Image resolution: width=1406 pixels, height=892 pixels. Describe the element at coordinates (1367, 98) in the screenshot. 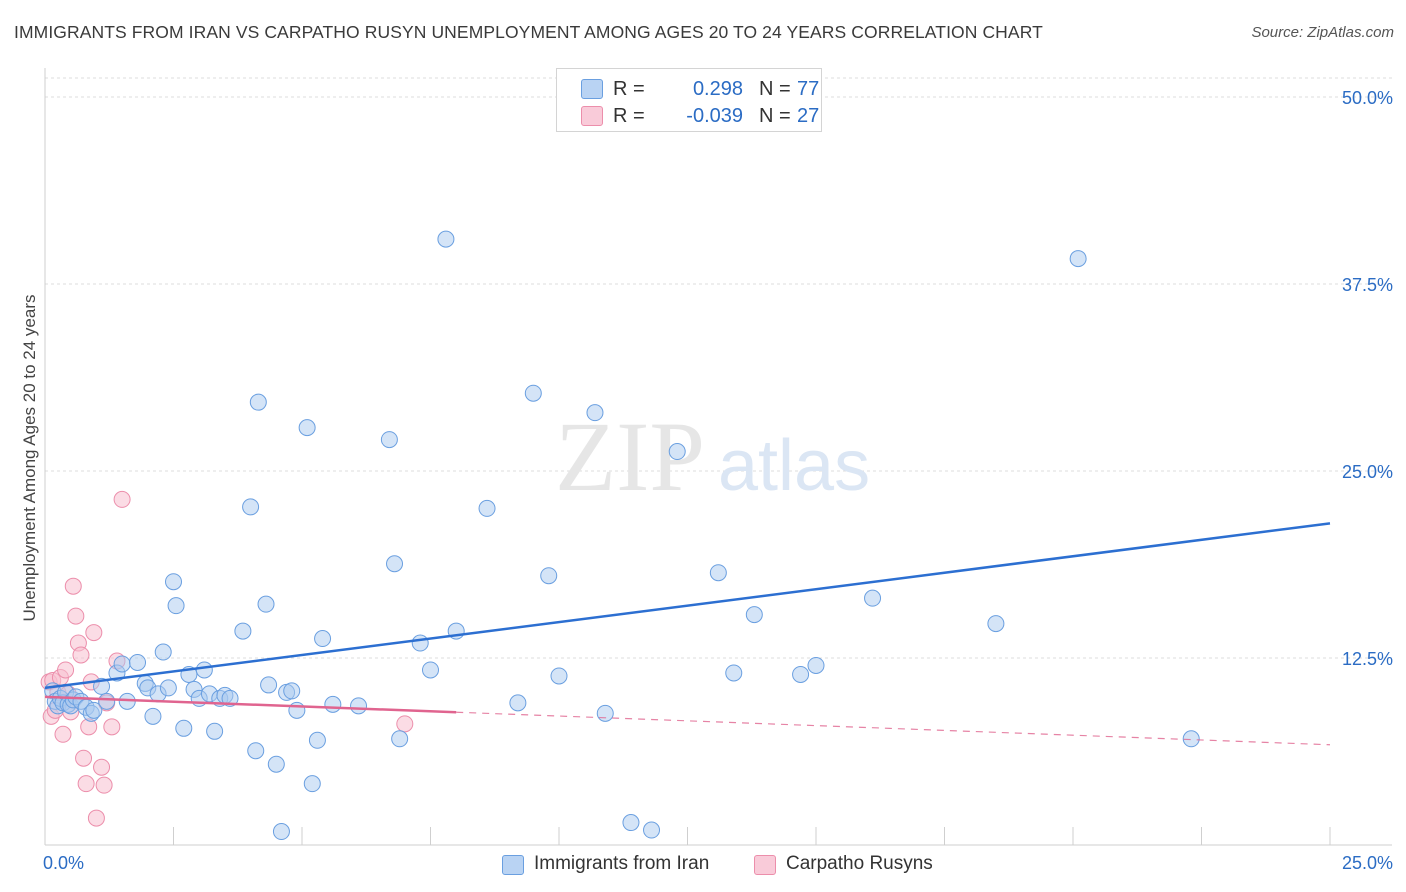

I see `y-tick-label: 50.0%` at that location.